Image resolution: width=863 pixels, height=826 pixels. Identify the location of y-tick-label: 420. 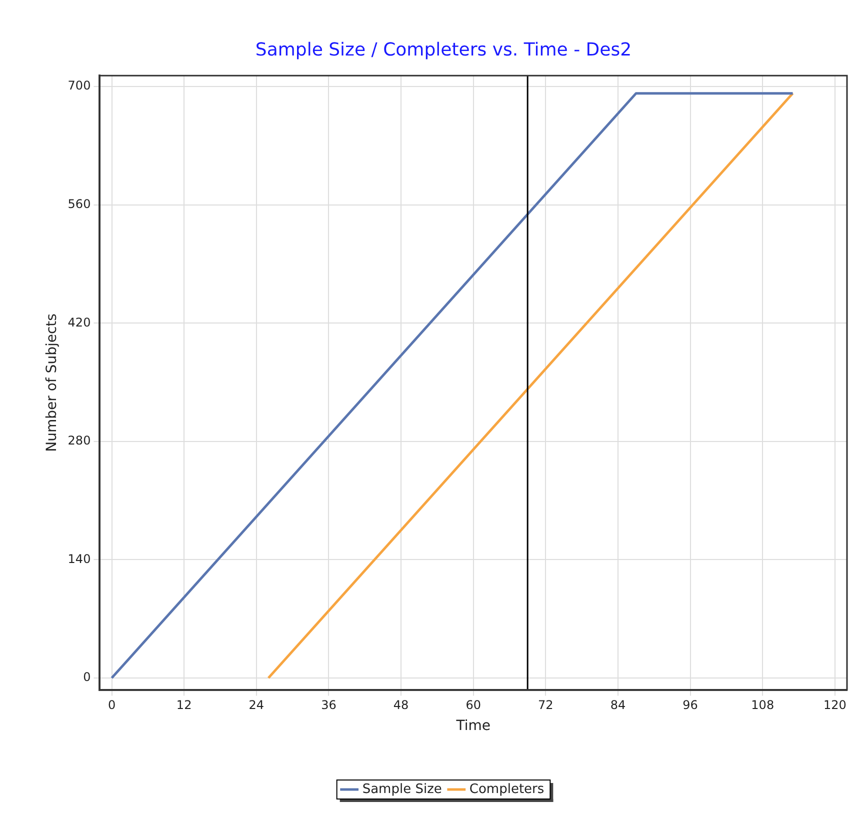
(79, 322).